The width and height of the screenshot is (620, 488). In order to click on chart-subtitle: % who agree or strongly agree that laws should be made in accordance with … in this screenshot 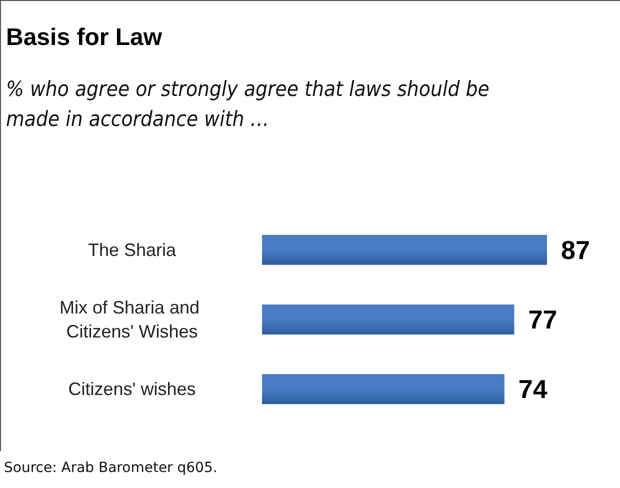, I will do `click(248, 104)`.